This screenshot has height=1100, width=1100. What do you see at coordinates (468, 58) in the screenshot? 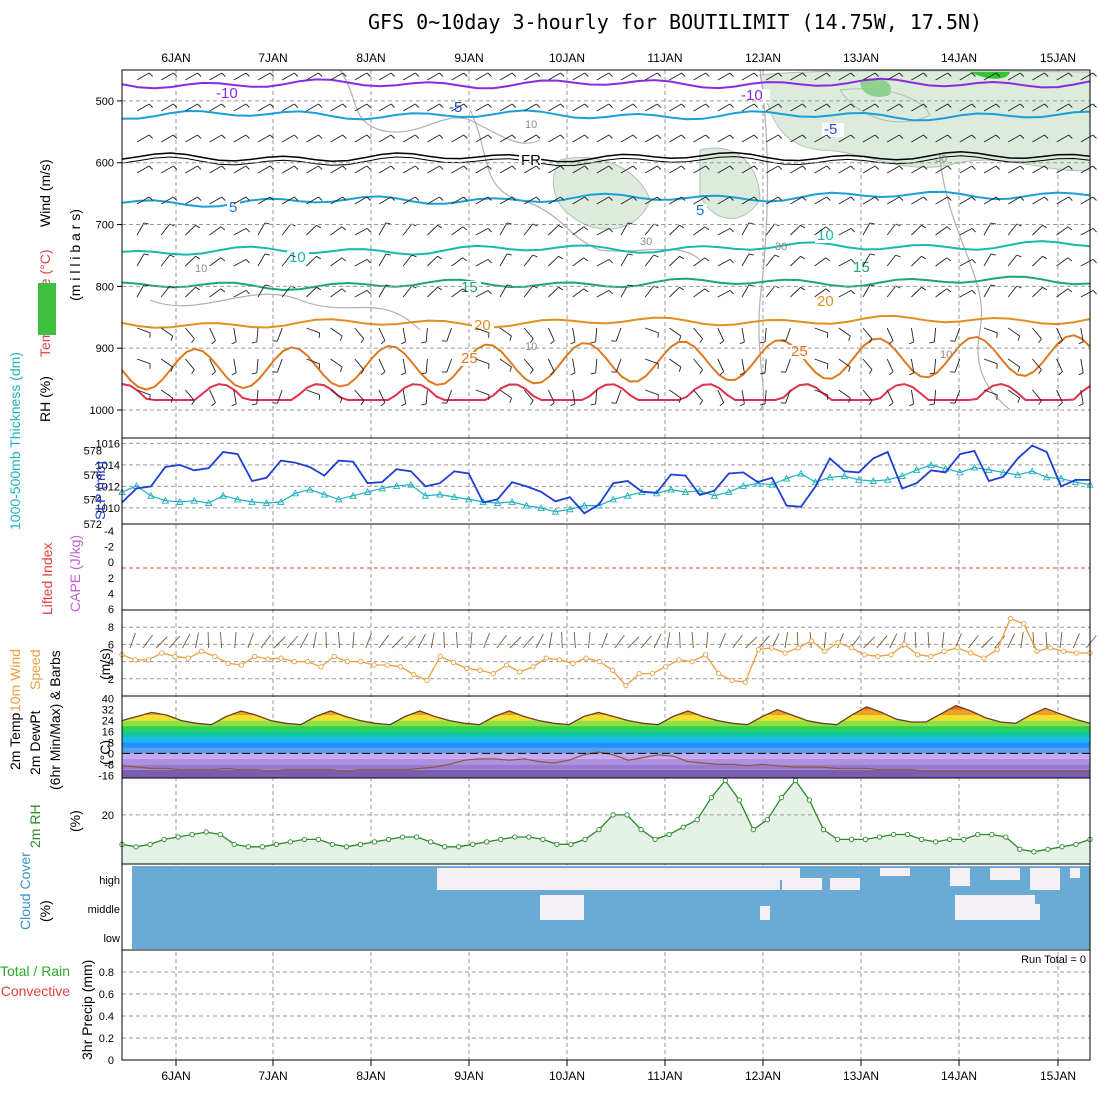
I see `top-day-label: 9JAN` at bounding box center [468, 58].